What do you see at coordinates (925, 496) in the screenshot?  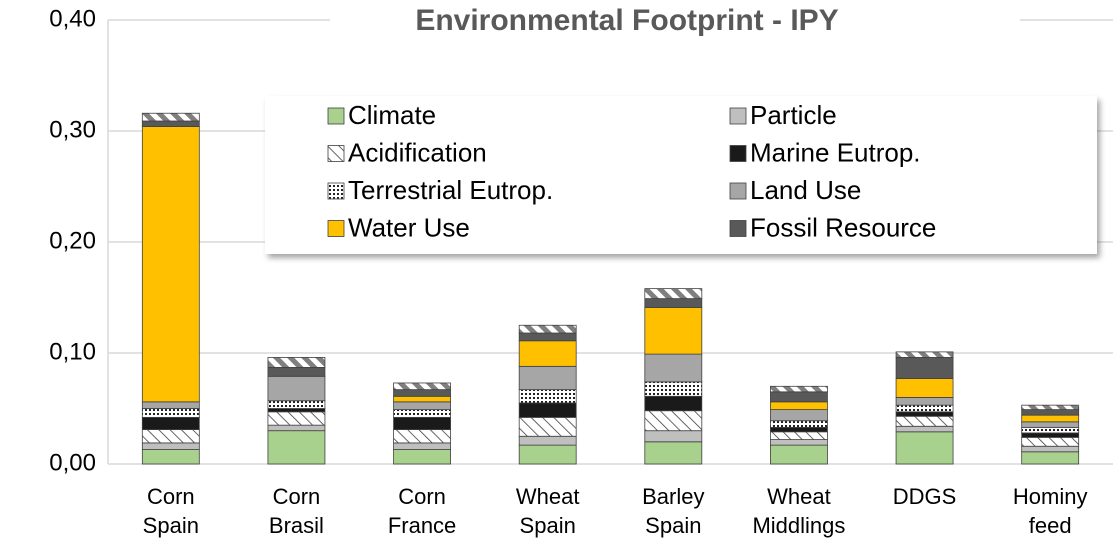 I see `x-tick-label: DDGS` at bounding box center [925, 496].